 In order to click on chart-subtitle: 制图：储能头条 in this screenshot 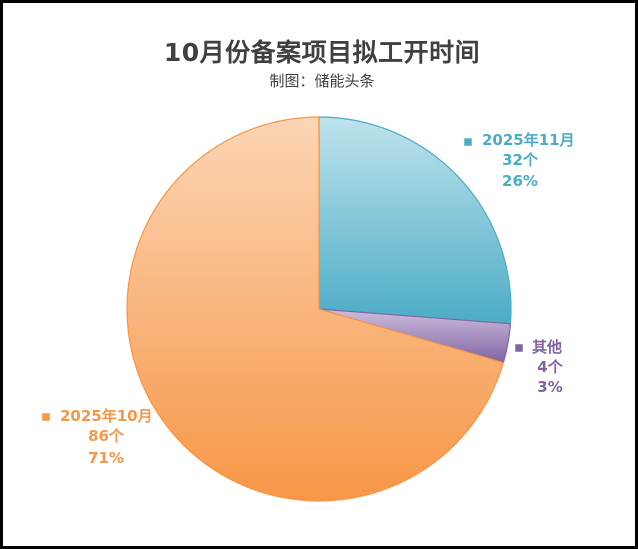, I will do `click(322, 81)`.